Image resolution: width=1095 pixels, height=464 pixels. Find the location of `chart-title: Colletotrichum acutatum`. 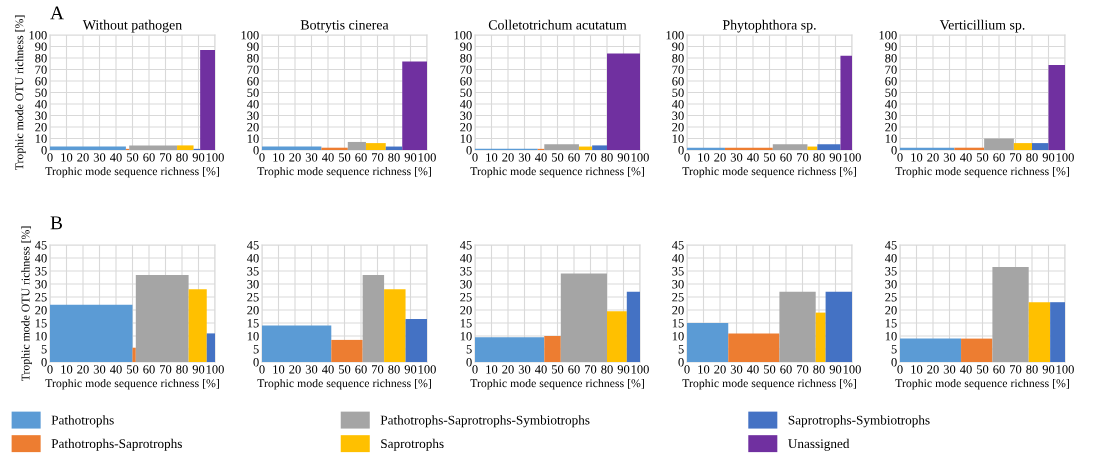

chart-title: Colletotrichum acutatum is located at coordinates (557, 24).